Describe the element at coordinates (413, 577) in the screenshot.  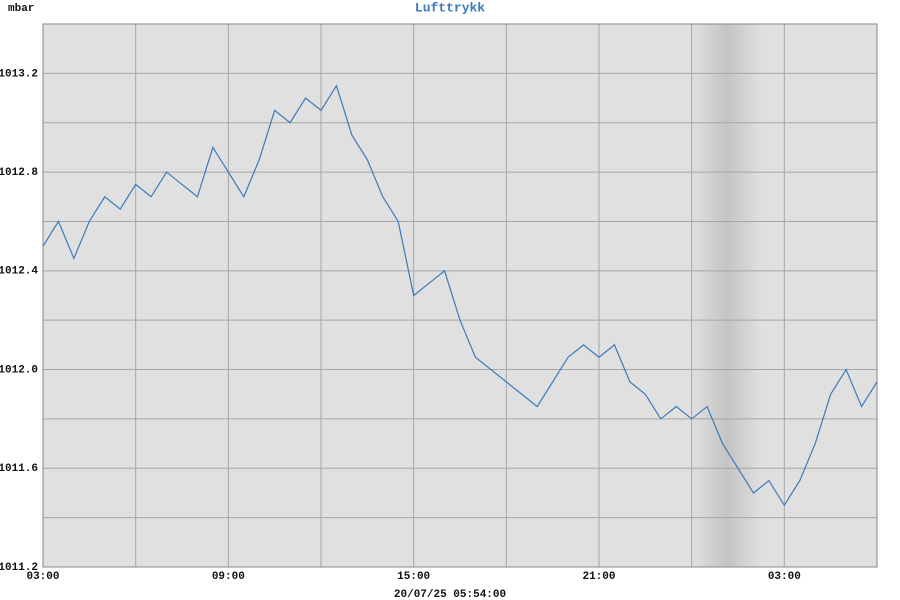
I see `x-tick-label: 15:00` at that location.